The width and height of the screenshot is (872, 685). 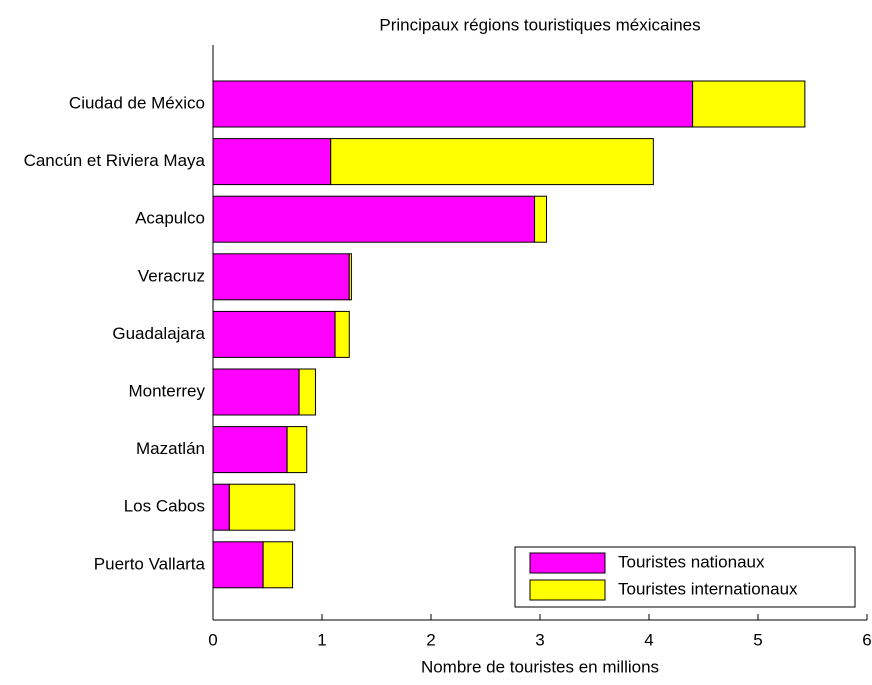 What do you see at coordinates (164, 506) in the screenshot?
I see `y-tick-label: Los Cabos` at bounding box center [164, 506].